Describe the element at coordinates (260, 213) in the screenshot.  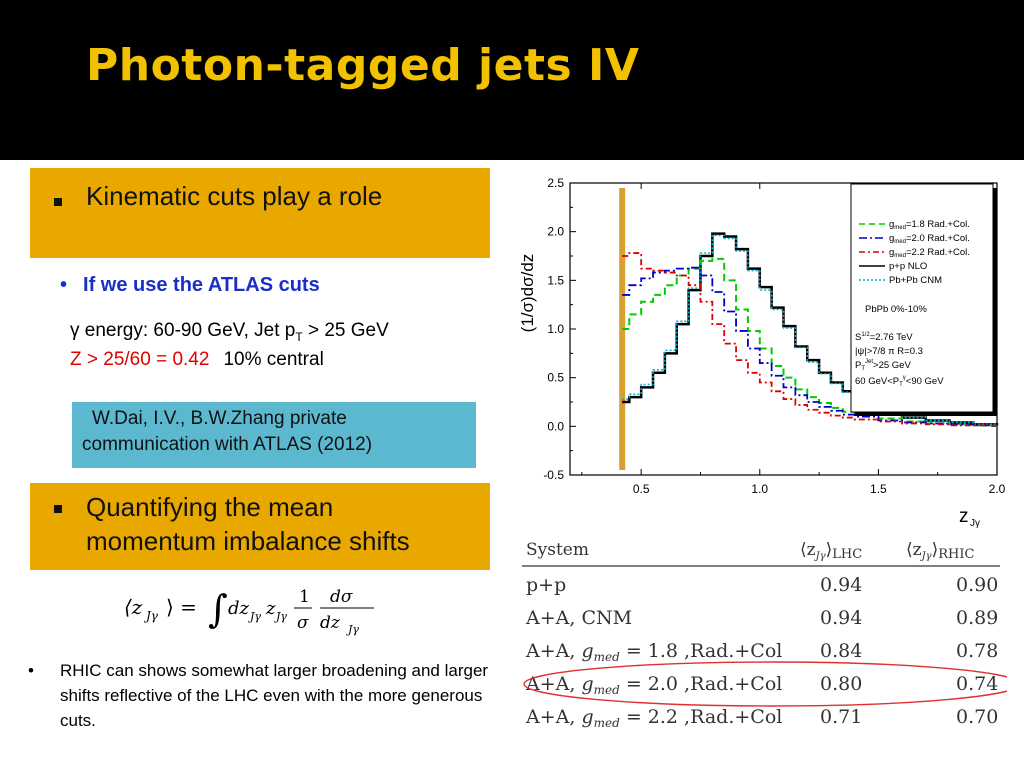
I see `kinematic-cuts-box: Kinematic cuts play a role` at that location.